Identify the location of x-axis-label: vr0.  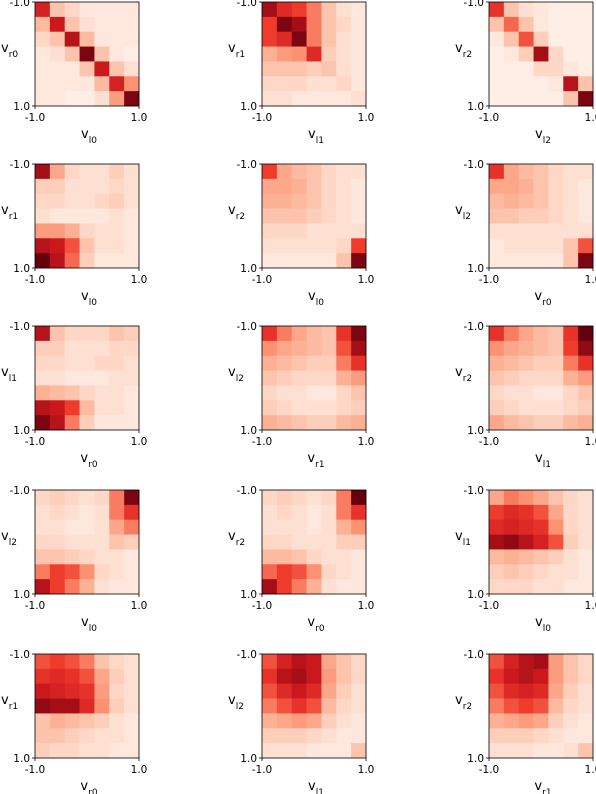
(315, 624).